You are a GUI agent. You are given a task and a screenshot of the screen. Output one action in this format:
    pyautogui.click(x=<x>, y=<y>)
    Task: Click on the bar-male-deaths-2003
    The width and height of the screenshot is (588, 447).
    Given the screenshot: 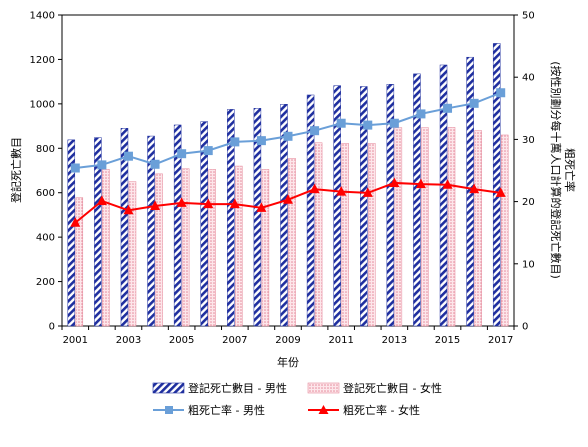 What is the action you would take?
    pyautogui.click(x=124, y=227)
    